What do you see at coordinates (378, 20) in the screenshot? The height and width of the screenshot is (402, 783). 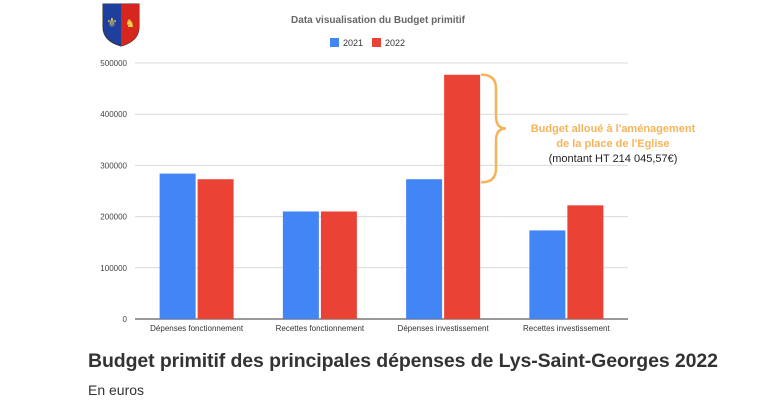 I see `chart-title: Data visualisation du Budget primitif` at bounding box center [378, 20].